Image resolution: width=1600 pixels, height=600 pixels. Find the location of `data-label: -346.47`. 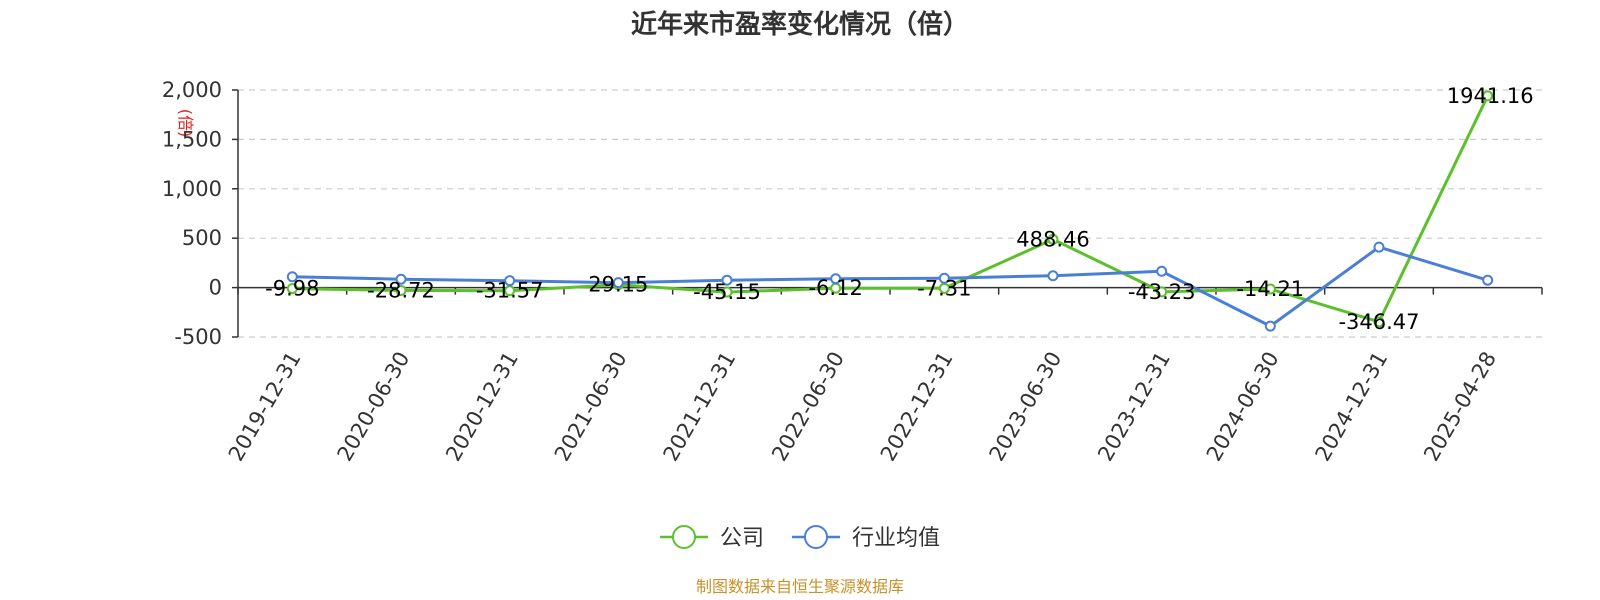

data-label: -346.47 is located at coordinates (1378, 322).